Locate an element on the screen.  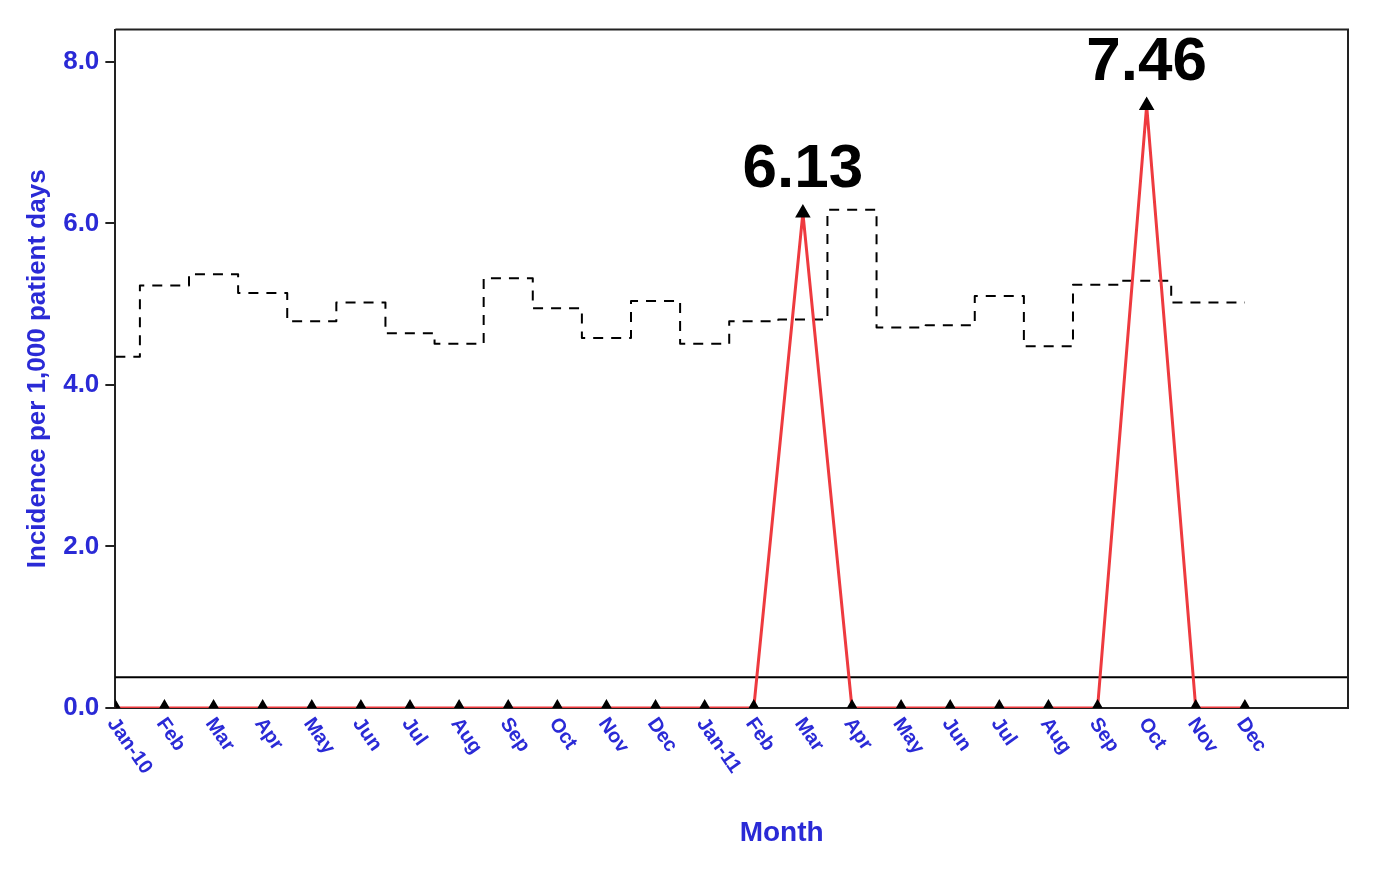
x-axis-title: Month is located at coordinates (781, 831).